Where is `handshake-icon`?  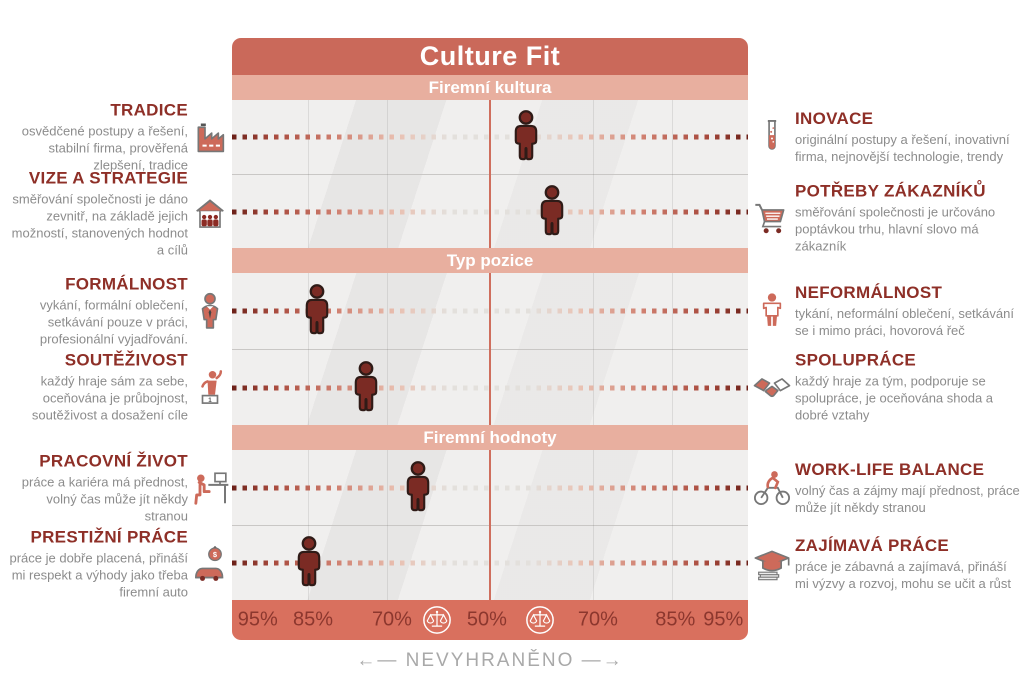 handshake-icon is located at coordinates (772, 387).